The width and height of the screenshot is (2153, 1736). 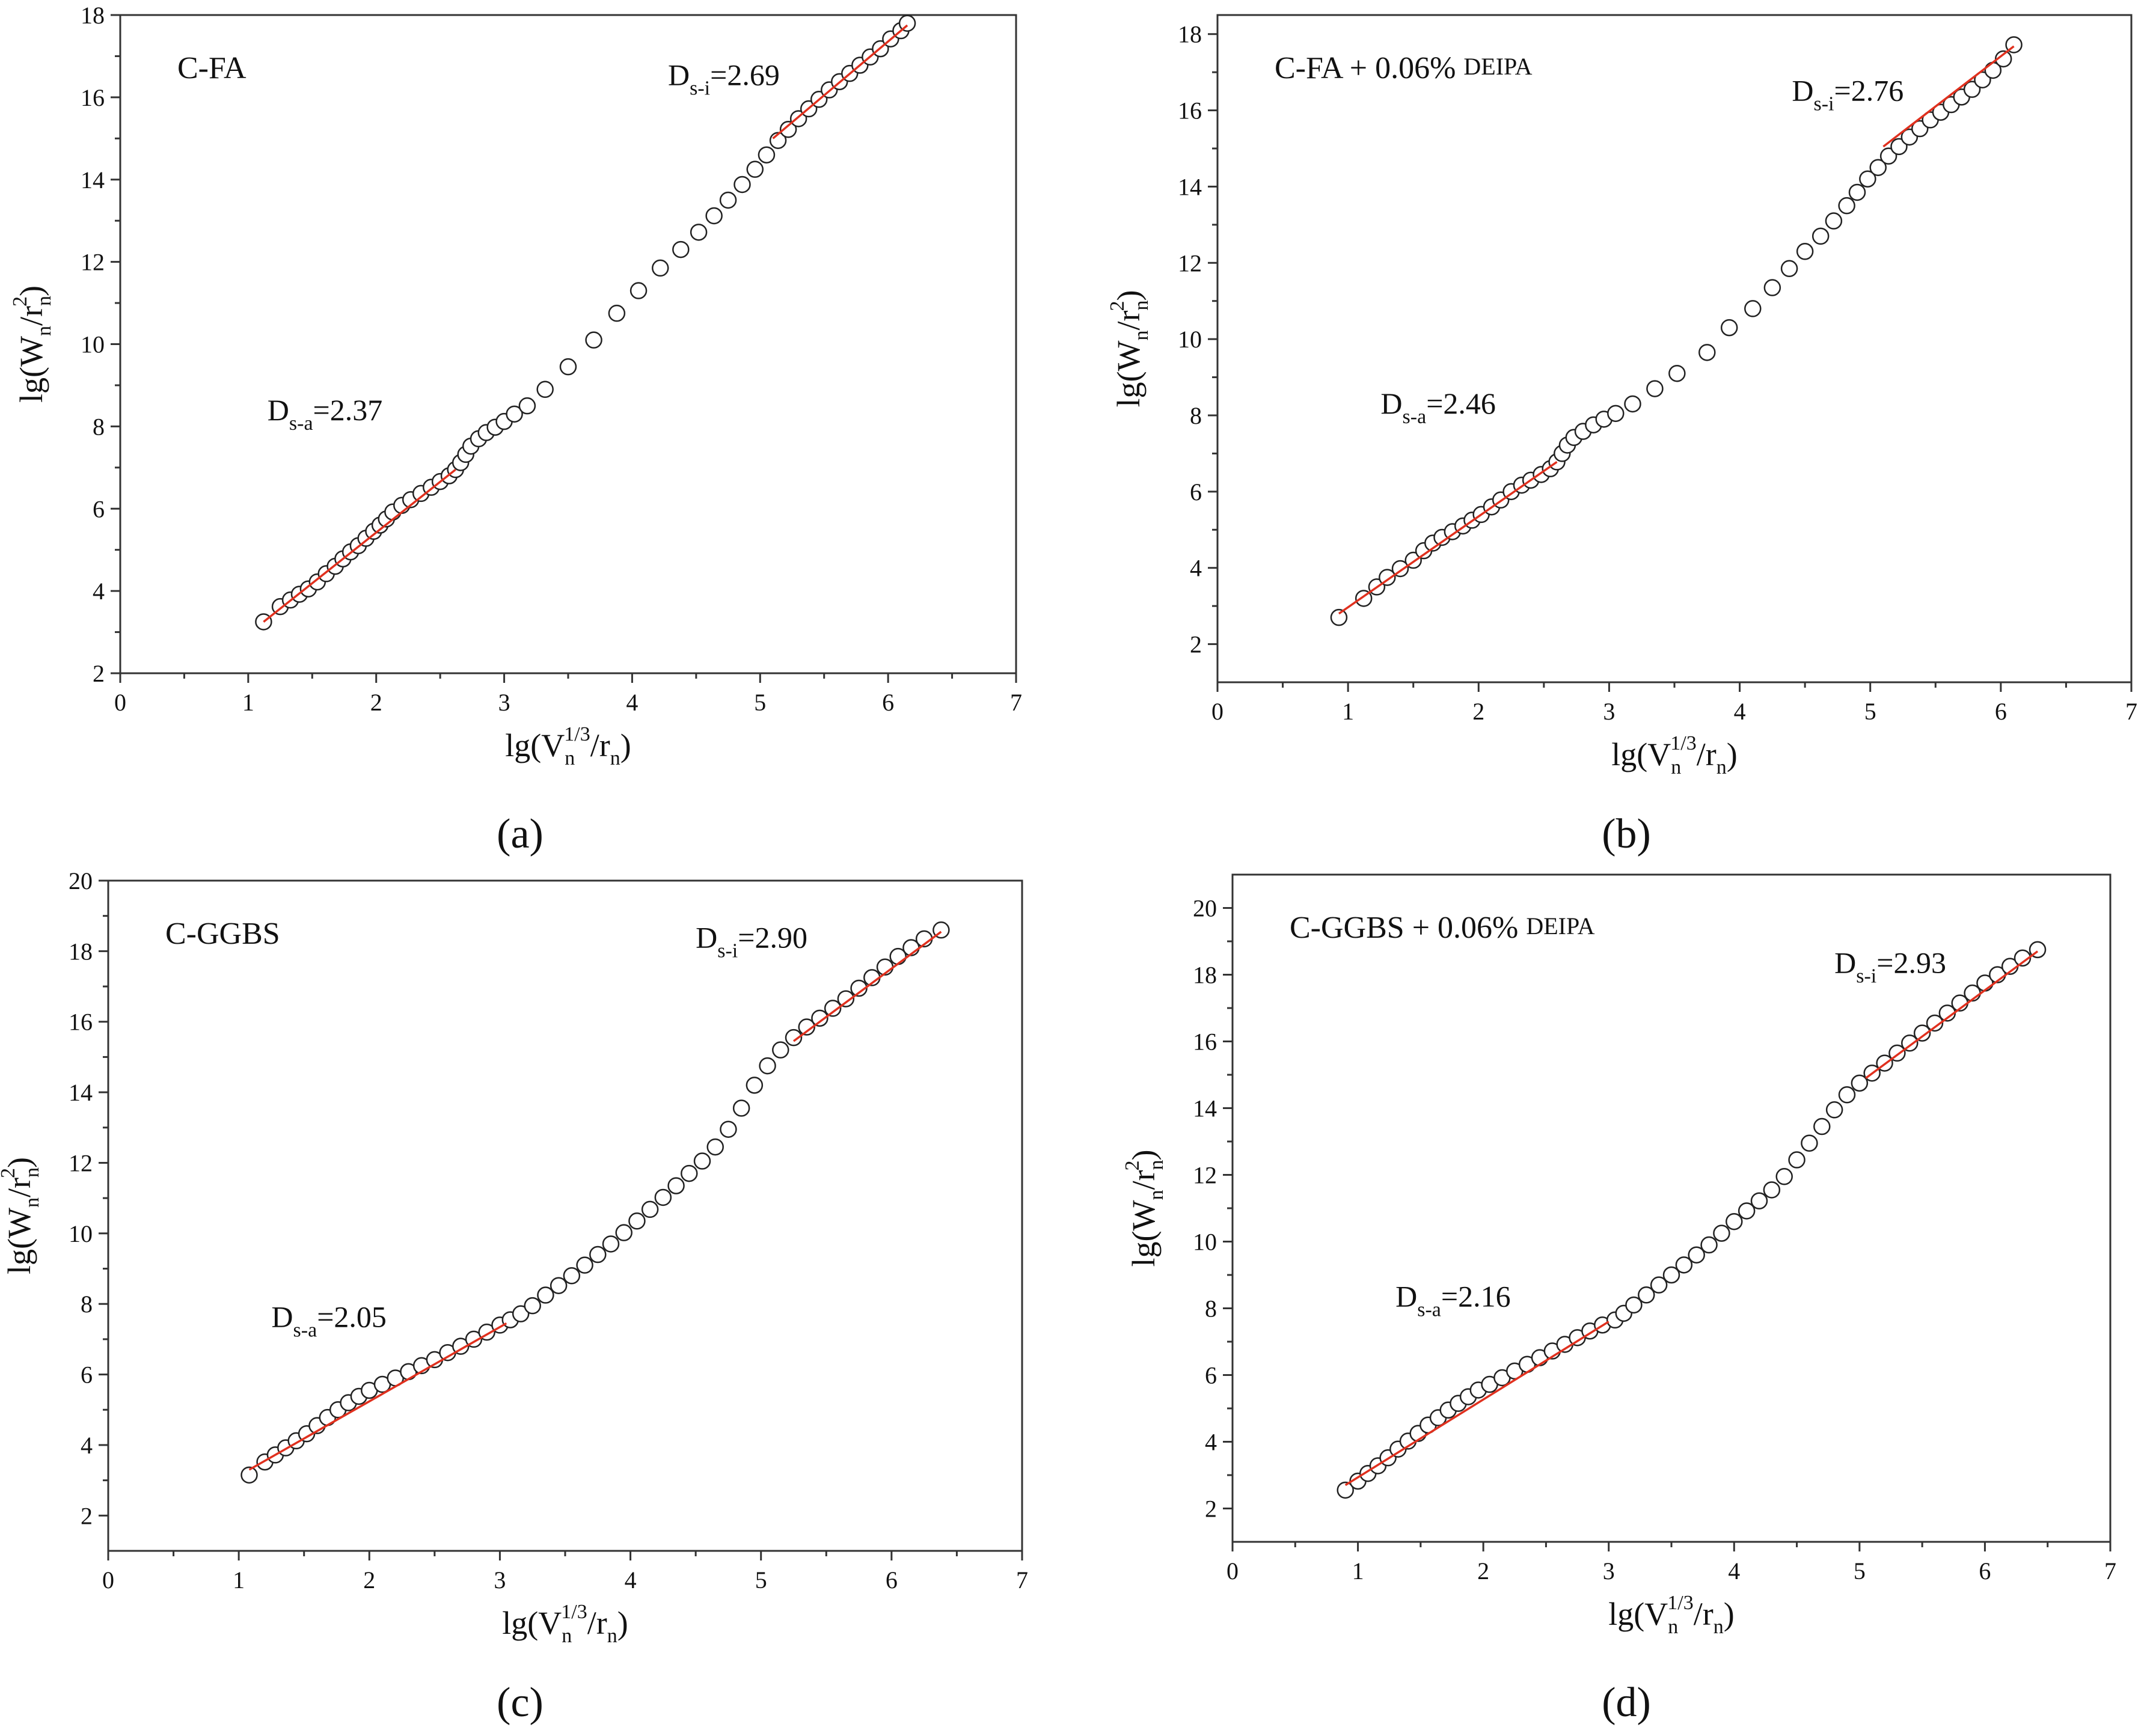 What do you see at coordinates (328, 1320) in the screenshot?
I see `dimension-annotation: Ds-a=2.05` at bounding box center [328, 1320].